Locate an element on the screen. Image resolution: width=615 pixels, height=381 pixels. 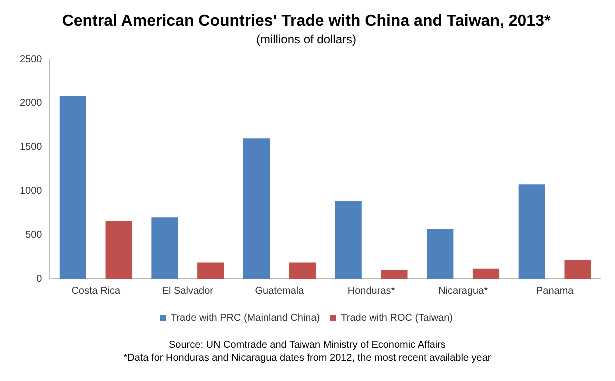
legend-label: Trade with PRC (Mainland China) is located at coordinates (245, 318).